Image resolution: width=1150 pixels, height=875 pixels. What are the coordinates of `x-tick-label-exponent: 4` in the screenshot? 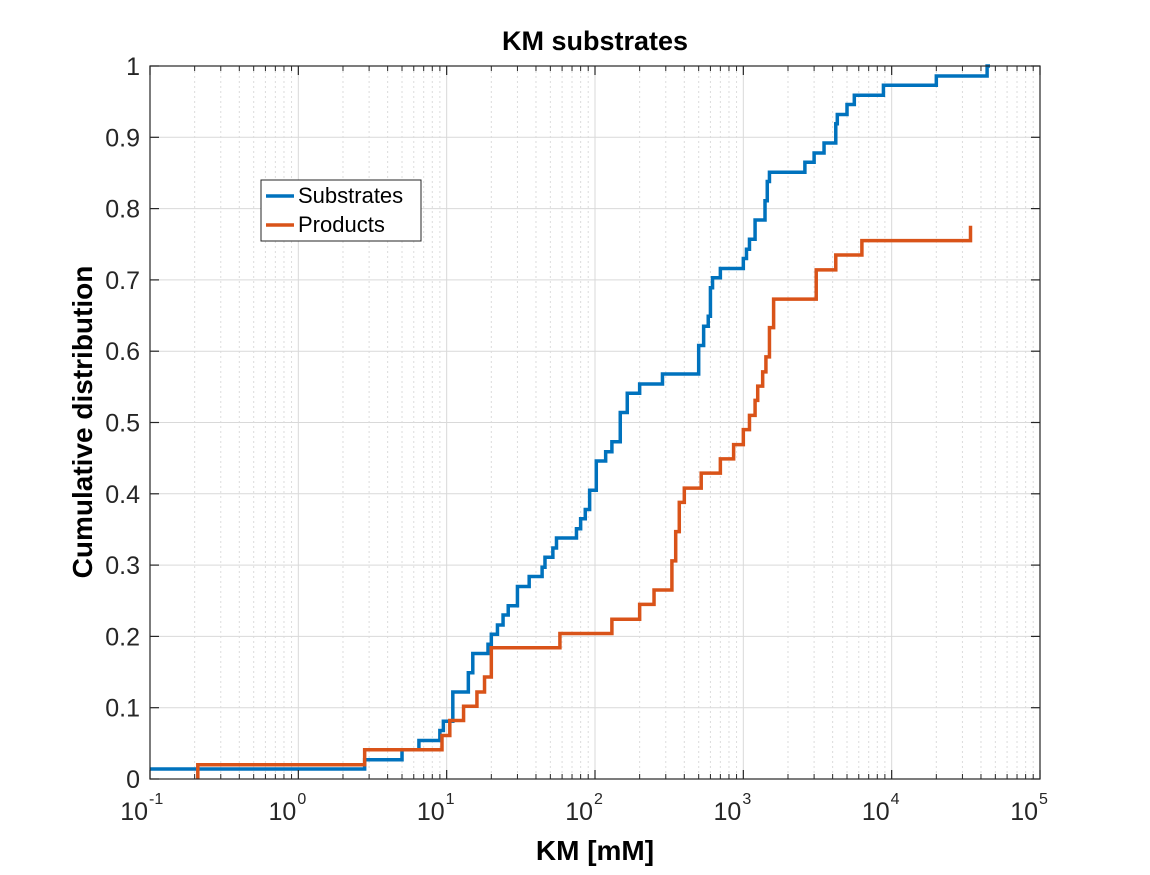 It's located at (895, 799).